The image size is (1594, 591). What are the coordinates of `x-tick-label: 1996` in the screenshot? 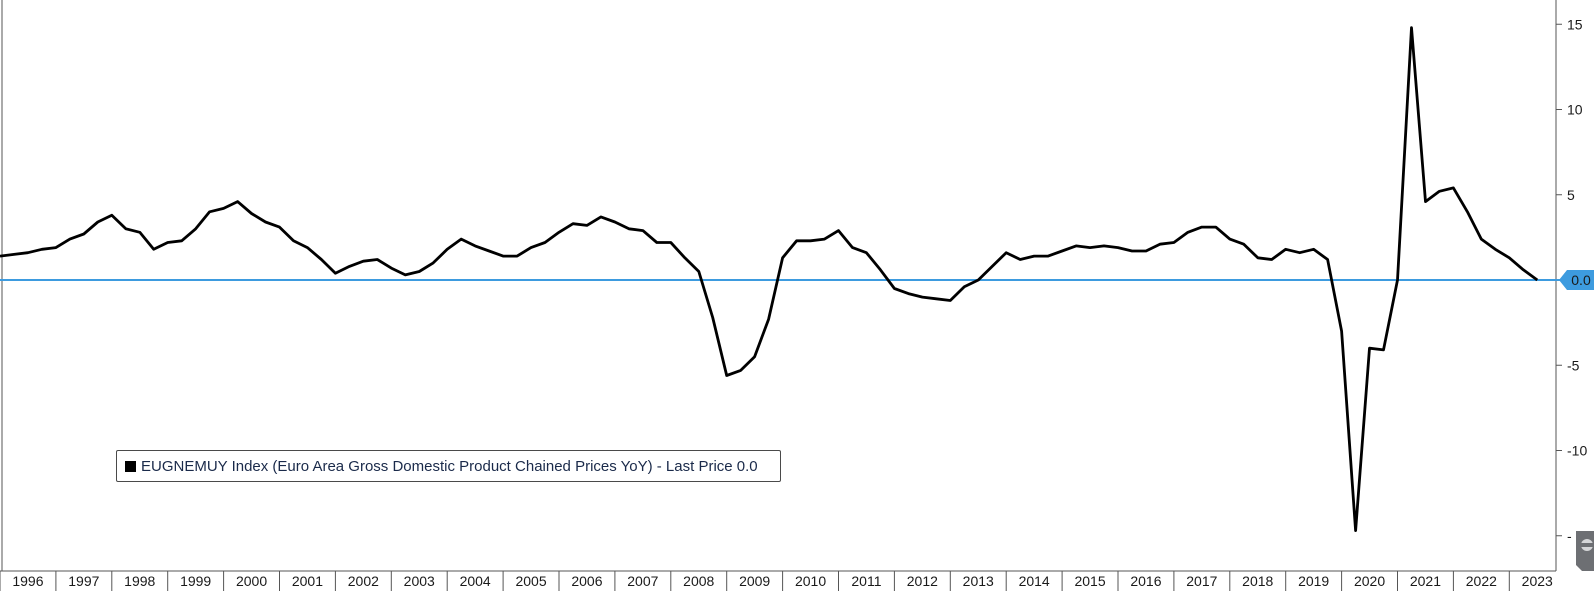 It's located at (27, 581).